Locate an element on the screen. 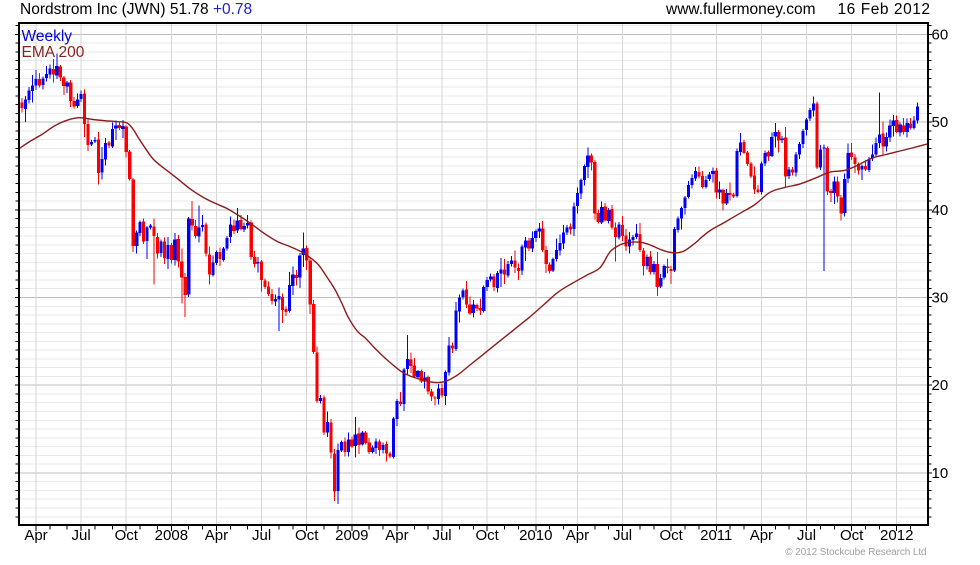 The image size is (980, 565). svg-text: 60 is located at coordinates (940, 34).